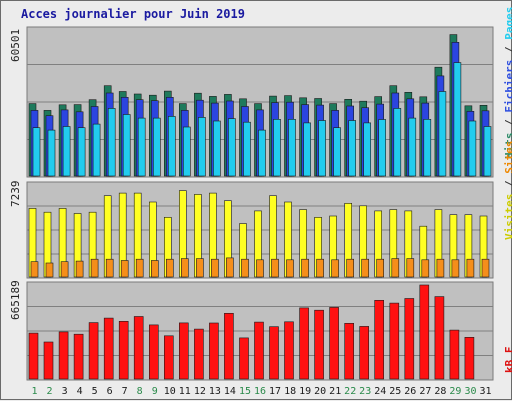 Image resolution: width=512 pixels, height=401 pixels. Describe the element at coordinates (455, 391) in the screenshot. I see `day-label: 29` at that location.